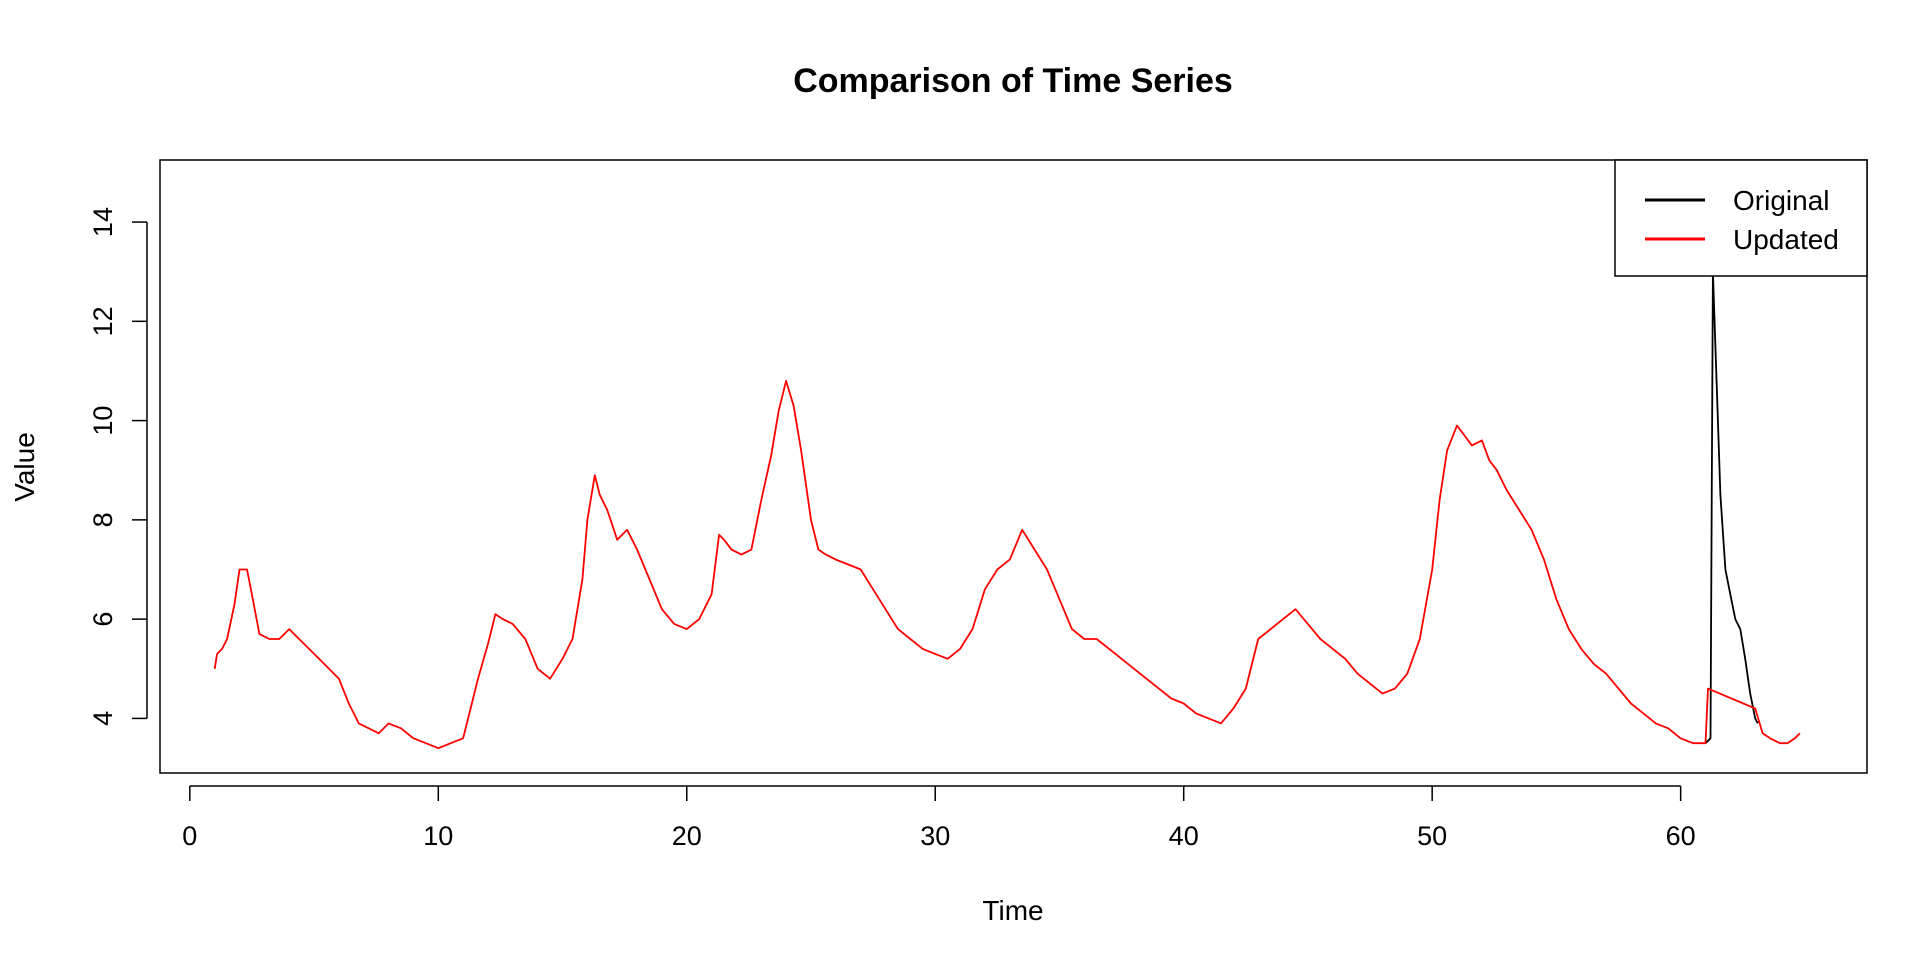  I want to click on x-tick-label-40: 40, so click(1184, 836).